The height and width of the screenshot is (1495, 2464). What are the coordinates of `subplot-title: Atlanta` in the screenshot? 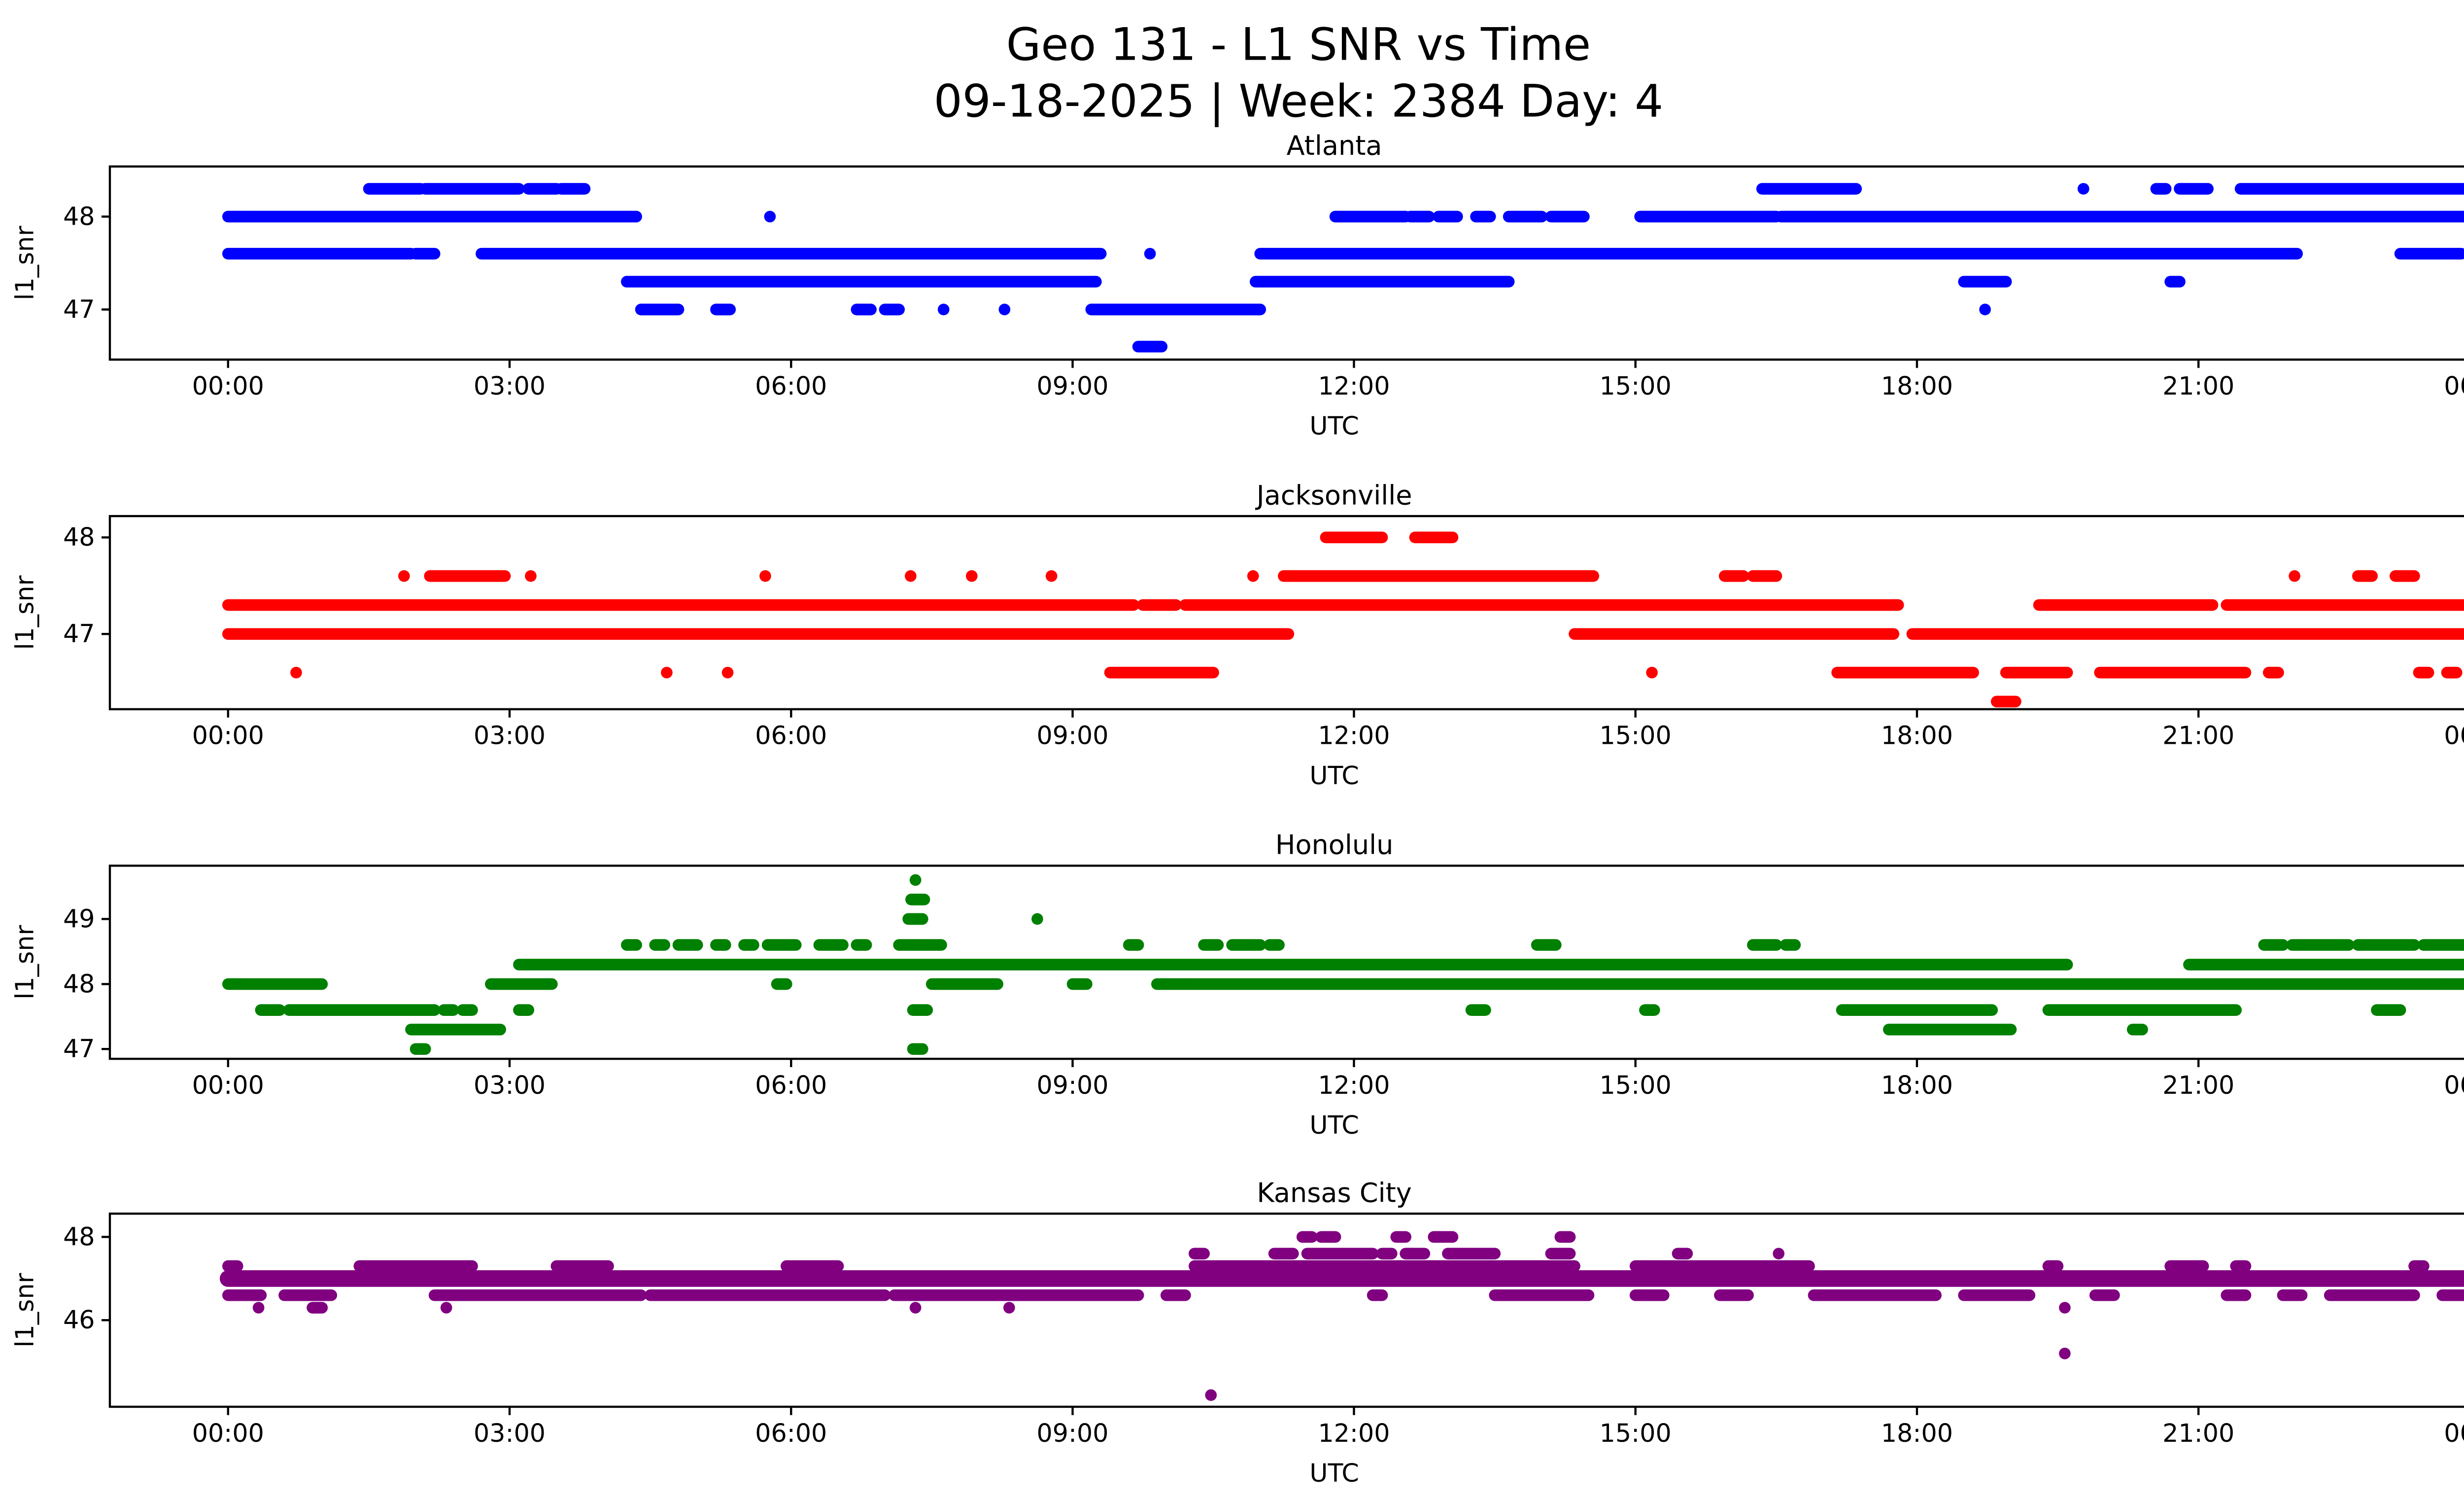 It's located at (1334, 145).